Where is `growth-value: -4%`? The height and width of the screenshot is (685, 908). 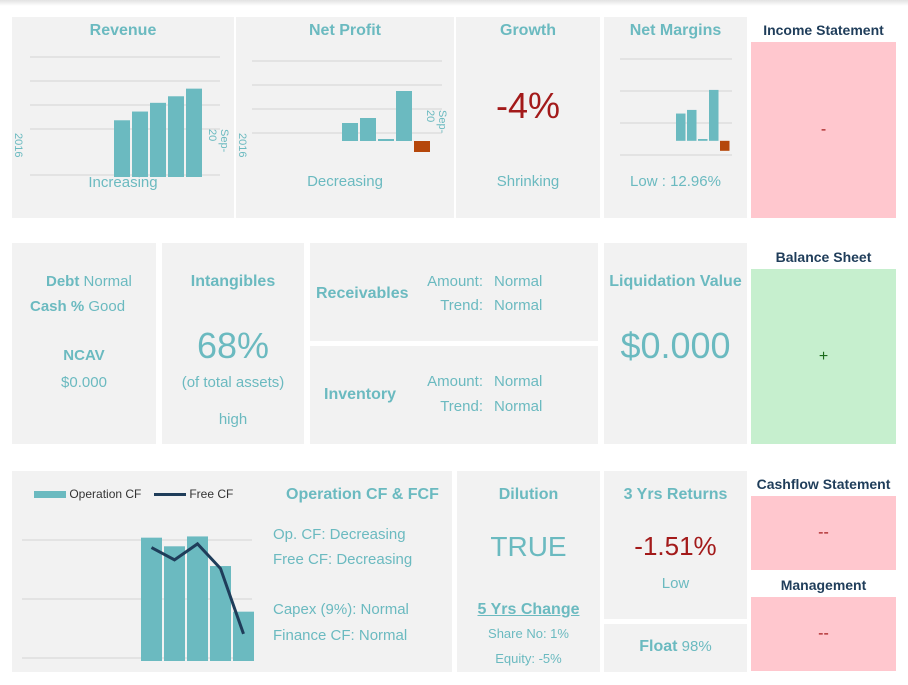 growth-value: -4% is located at coordinates (528, 105).